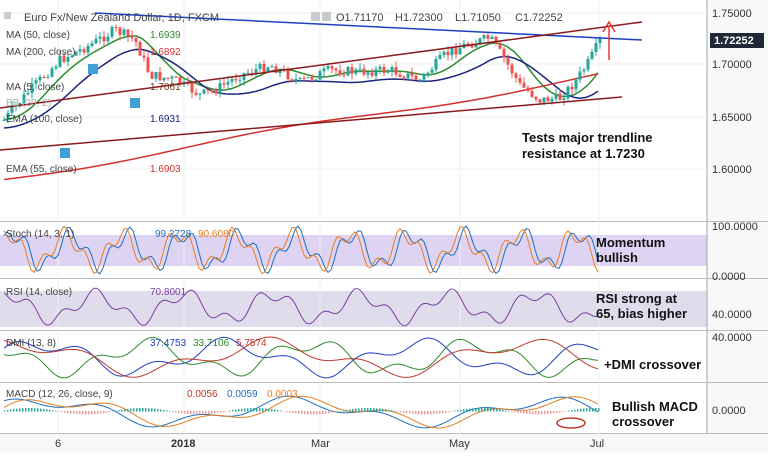  I want to click on ma5-label: MA (5, close), so click(35, 87).